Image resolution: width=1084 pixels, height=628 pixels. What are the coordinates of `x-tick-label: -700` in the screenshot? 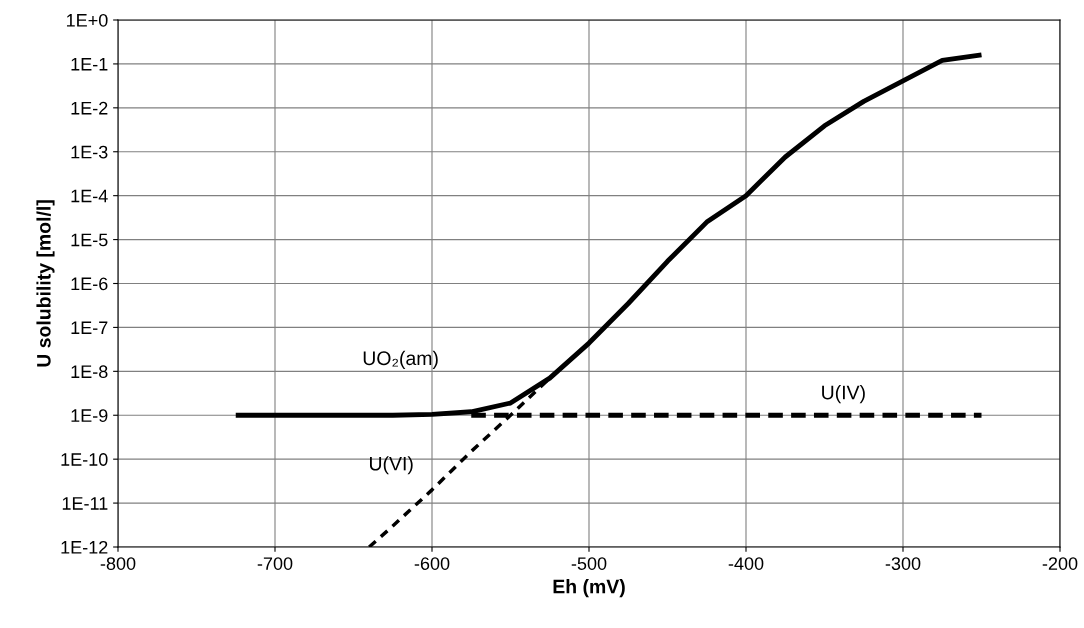 It's located at (275, 563).